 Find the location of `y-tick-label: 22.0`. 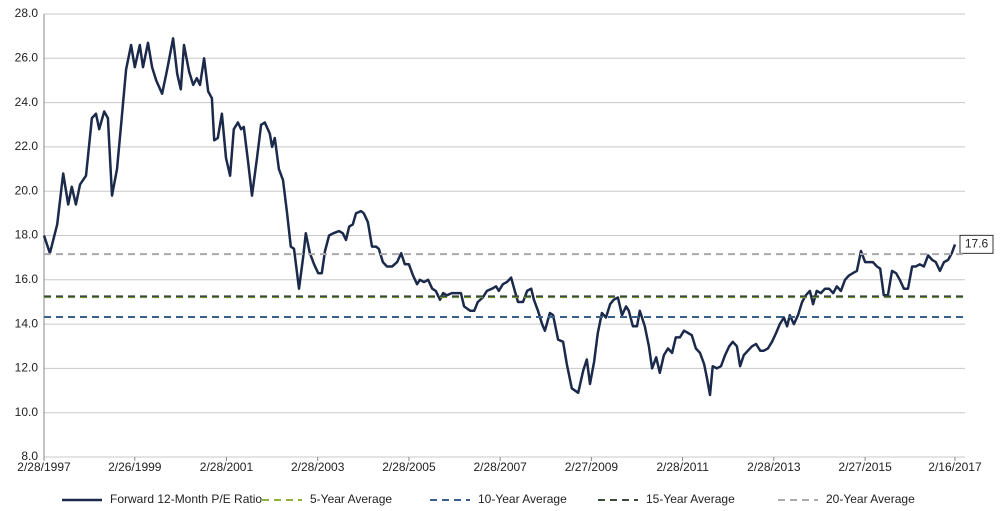

y-tick-label: 22.0 is located at coordinates (27, 146).